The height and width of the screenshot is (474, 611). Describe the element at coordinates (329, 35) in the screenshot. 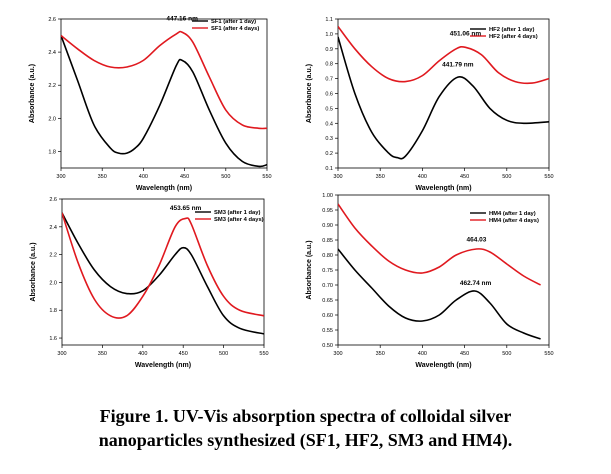

I see `y-tick-label: 1.0` at that location.